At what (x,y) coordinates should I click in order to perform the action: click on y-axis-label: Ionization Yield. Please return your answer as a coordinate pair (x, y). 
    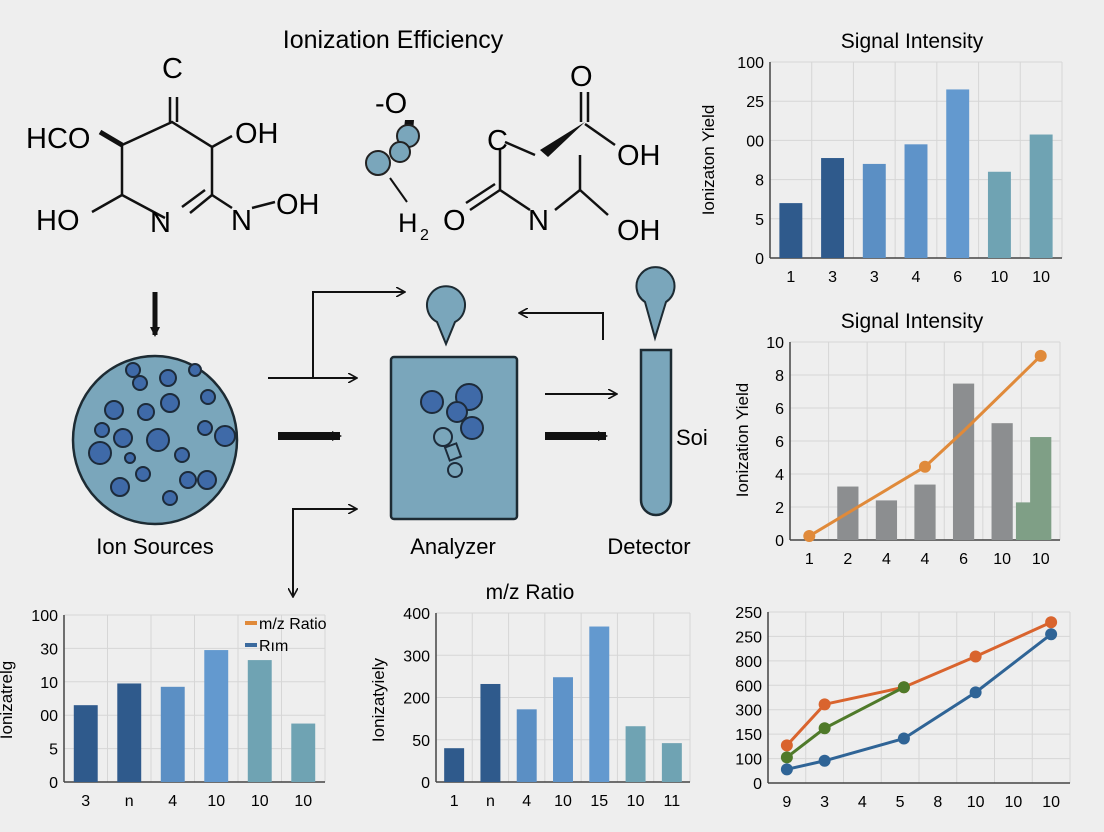
    Looking at the image, I should click on (742, 440).